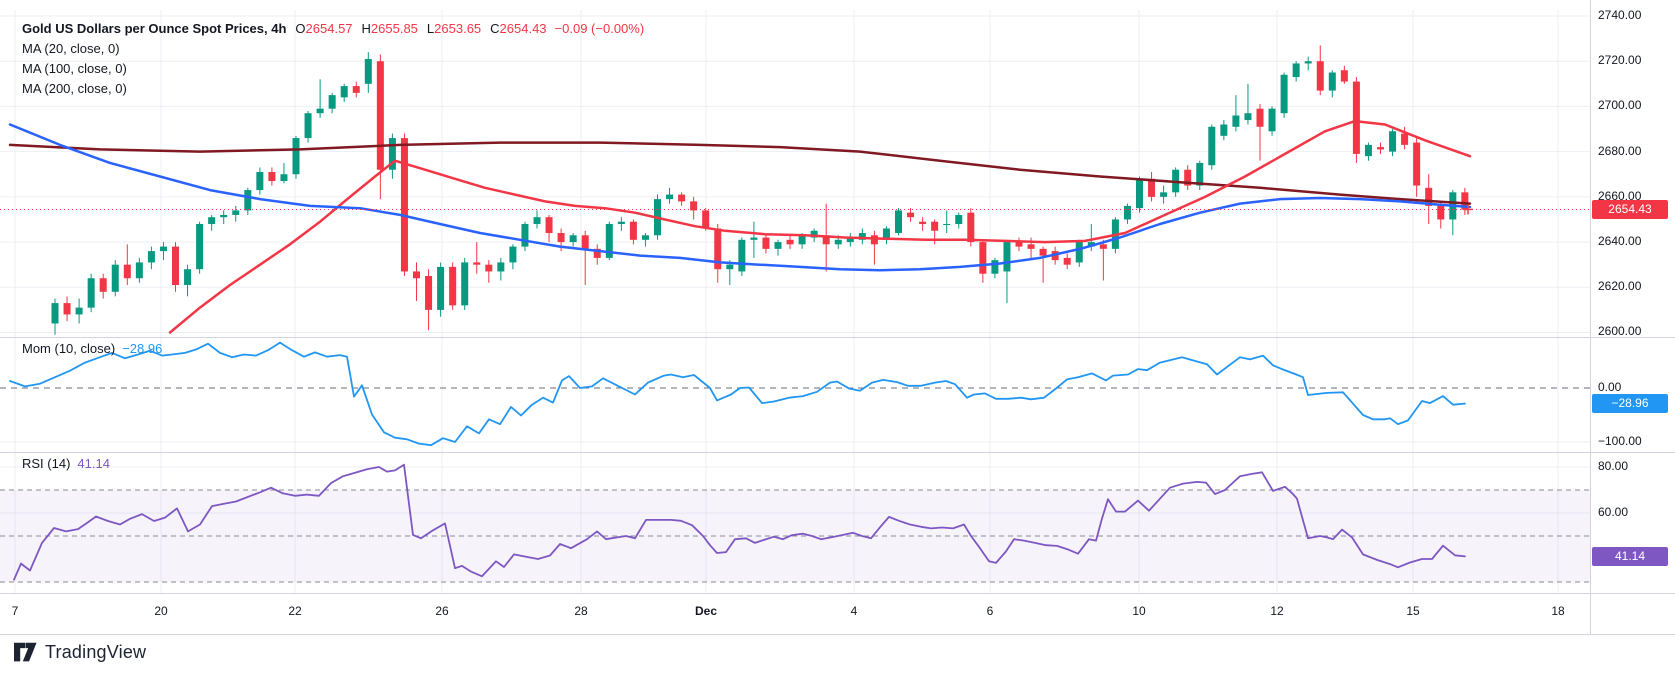 The height and width of the screenshot is (674, 1675). Describe the element at coordinates (740, 173) in the screenshot. I see `ma200-line` at that location.